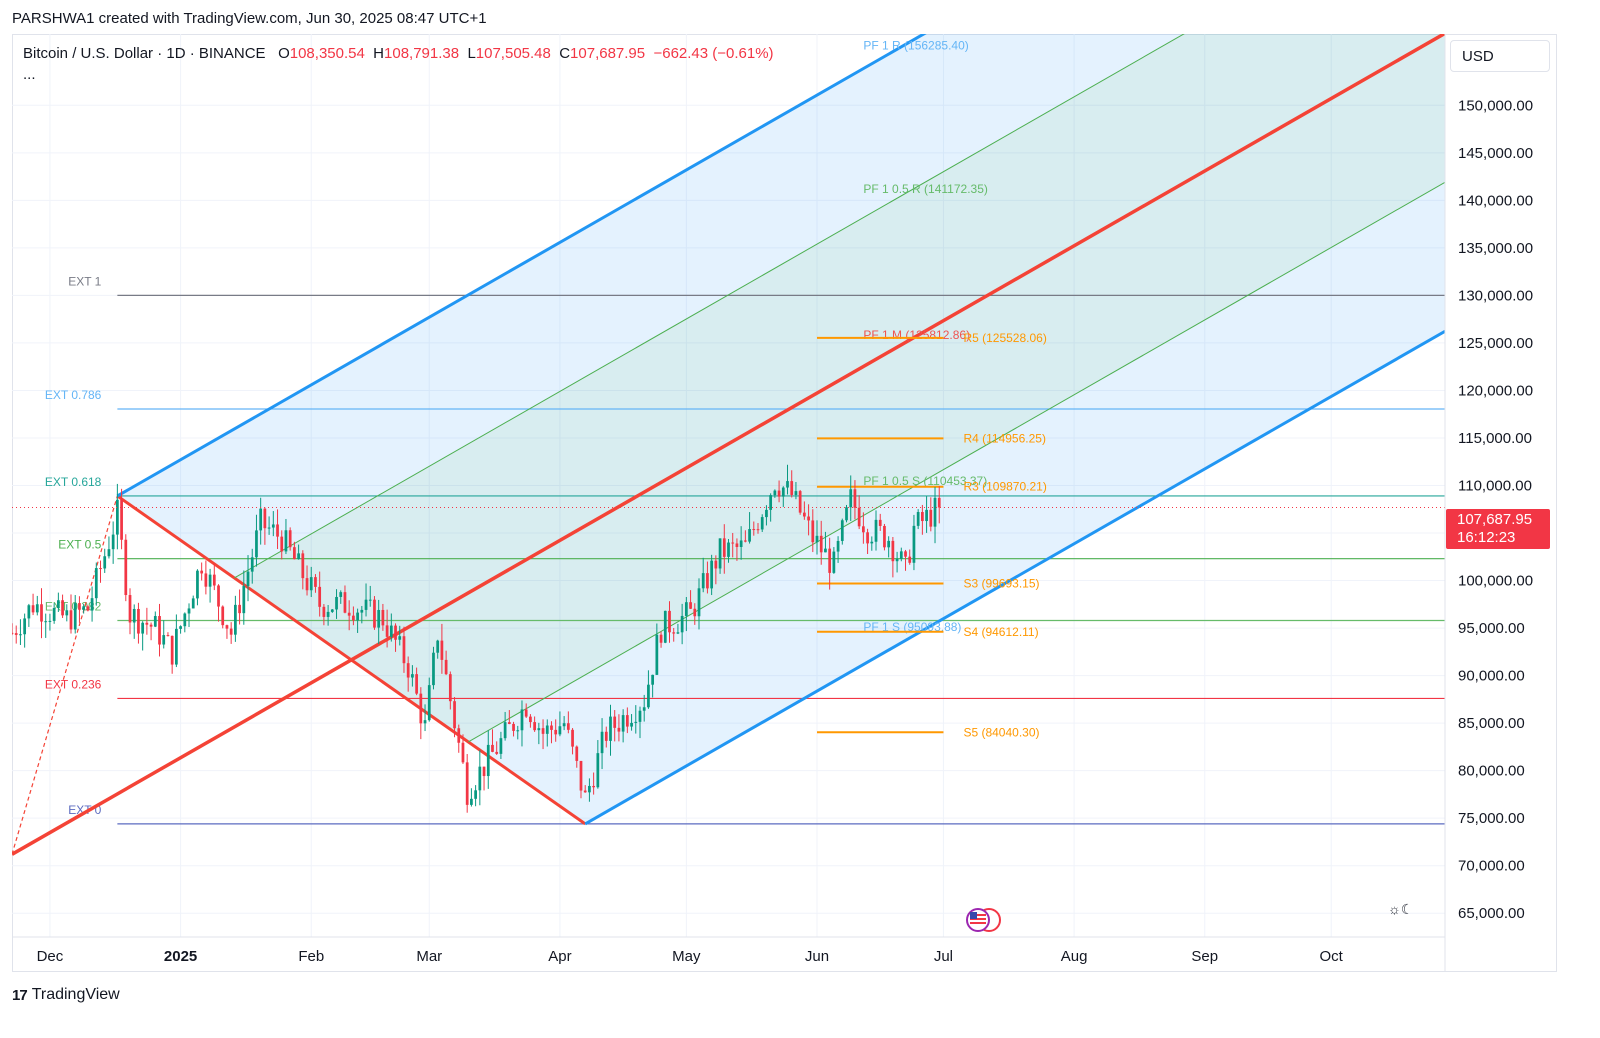  Describe the element at coordinates (73, 482) in the screenshot. I see `extension-level-label: EXT 0.618` at that location.